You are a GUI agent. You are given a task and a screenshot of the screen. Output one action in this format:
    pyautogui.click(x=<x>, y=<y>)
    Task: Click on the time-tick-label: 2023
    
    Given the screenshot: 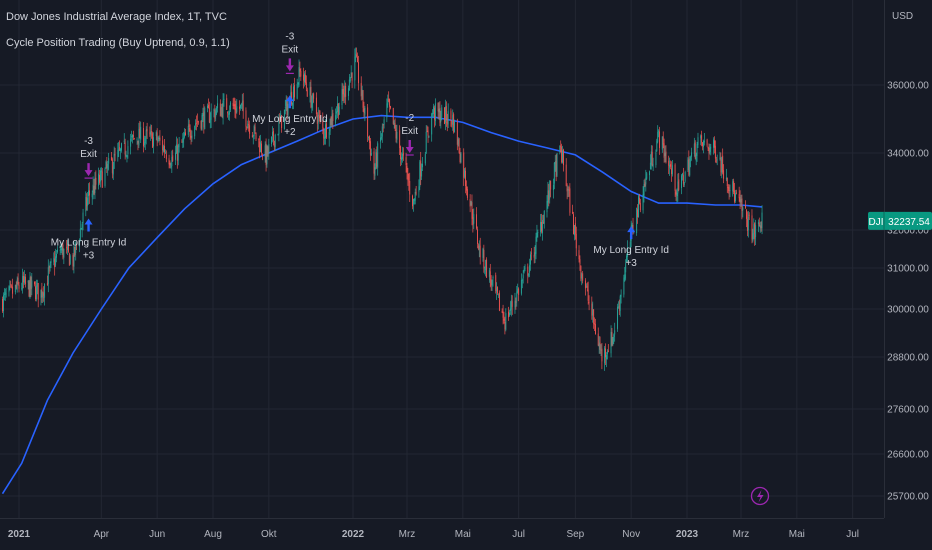 What is the action you would take?
    pyautogui.click(x=687, y=534)
    